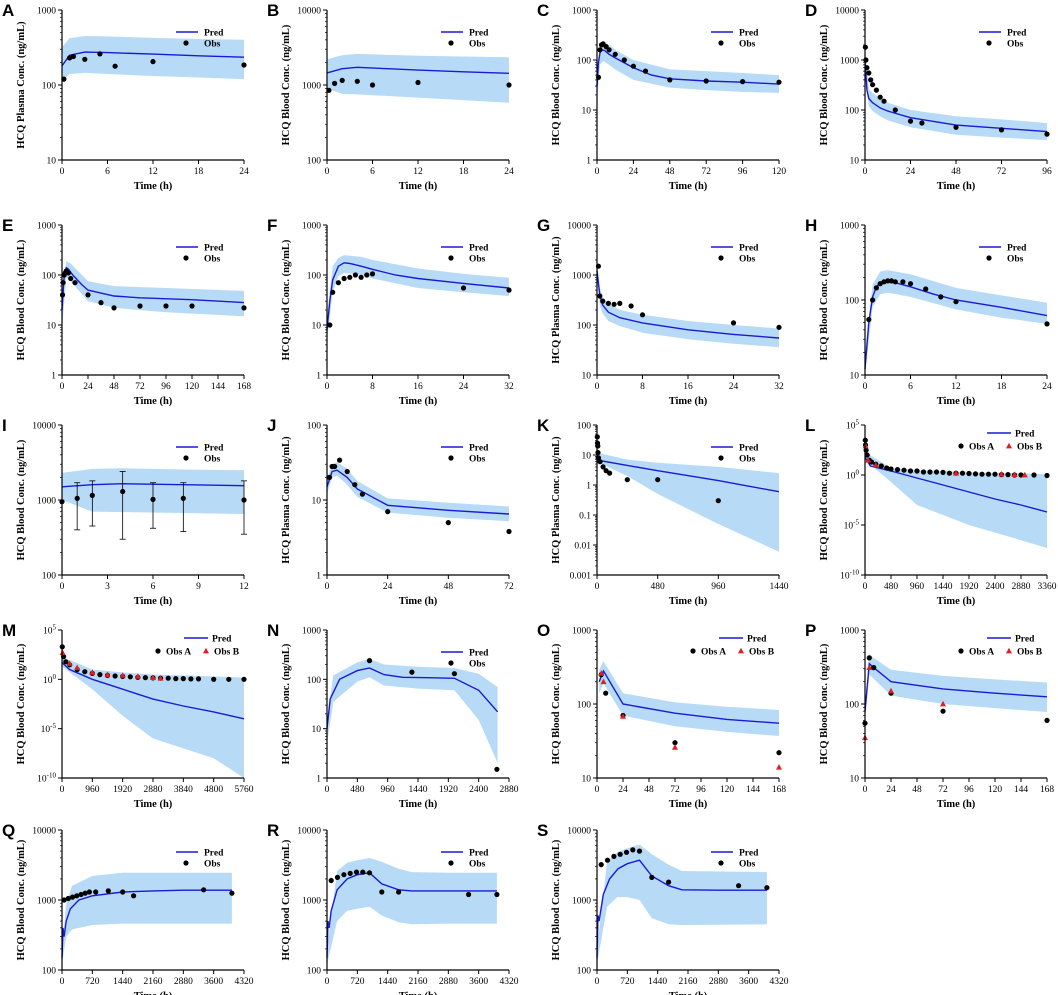  What do you see at coordinates (642, 387) in the screenshot?
I see `x-tick-label: 8` at bounding box center [642, 387].